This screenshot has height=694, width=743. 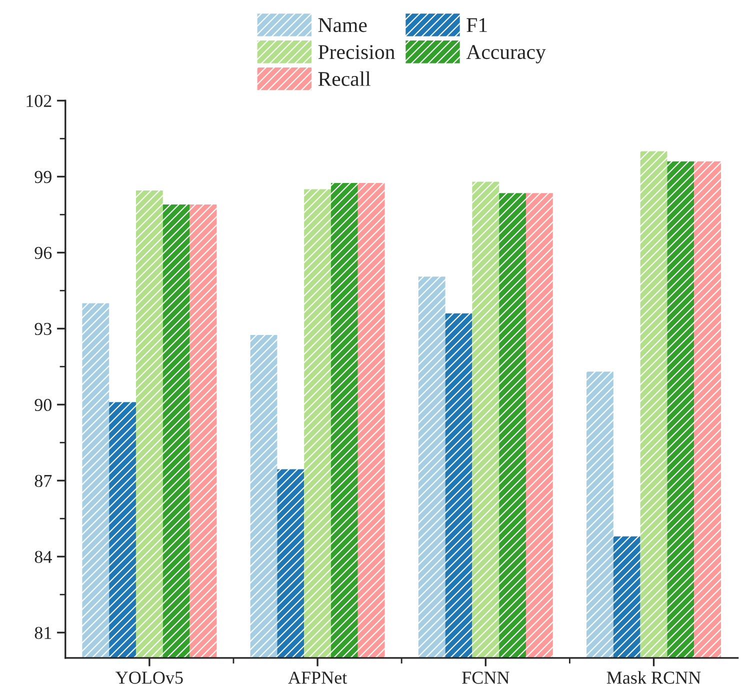 What do you see at coordinates (653, 677) in the screenshot?
I see `x-tick-label: Mask RCNN` at bounding box center [653, 677].